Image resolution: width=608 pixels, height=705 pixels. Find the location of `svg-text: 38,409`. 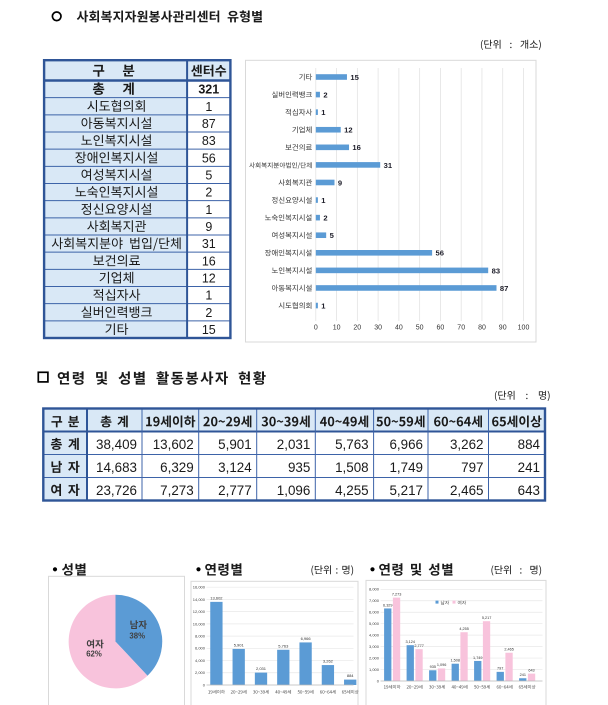

svg-text: 38,409 is located at coordinates (116, 444).